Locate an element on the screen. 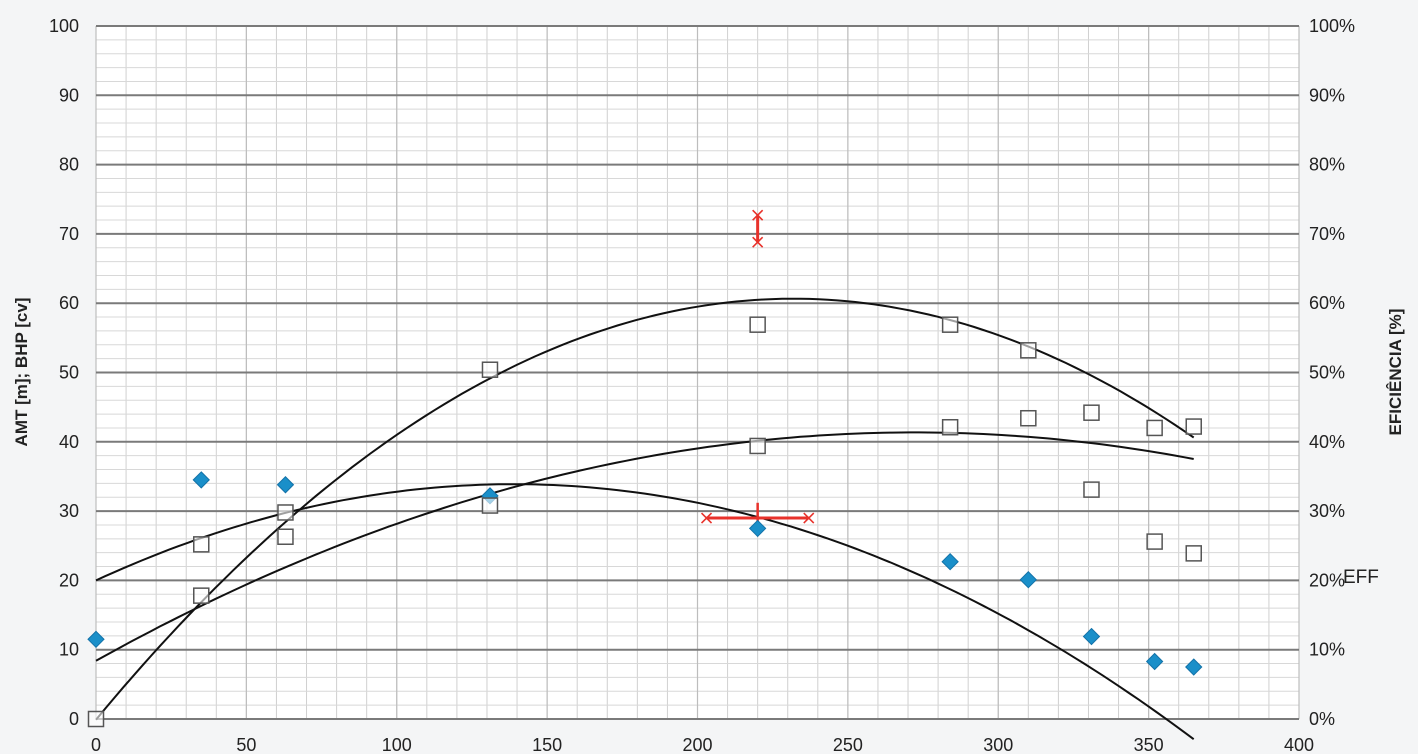 Image resolution: width=1418 pixels, height=754 pixels. y-tick-label: 70 is located at coordinates (69, 234).